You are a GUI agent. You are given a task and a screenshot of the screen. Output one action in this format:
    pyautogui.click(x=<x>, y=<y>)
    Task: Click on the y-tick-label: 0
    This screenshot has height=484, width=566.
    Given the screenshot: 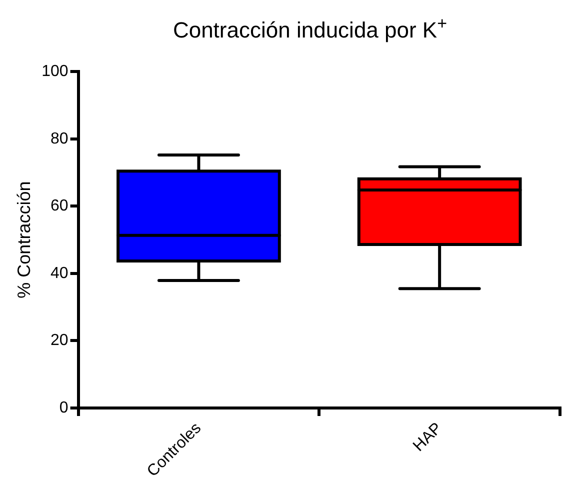 What is the action you would take?
    pyautogui.click(x=63, y=407)
    